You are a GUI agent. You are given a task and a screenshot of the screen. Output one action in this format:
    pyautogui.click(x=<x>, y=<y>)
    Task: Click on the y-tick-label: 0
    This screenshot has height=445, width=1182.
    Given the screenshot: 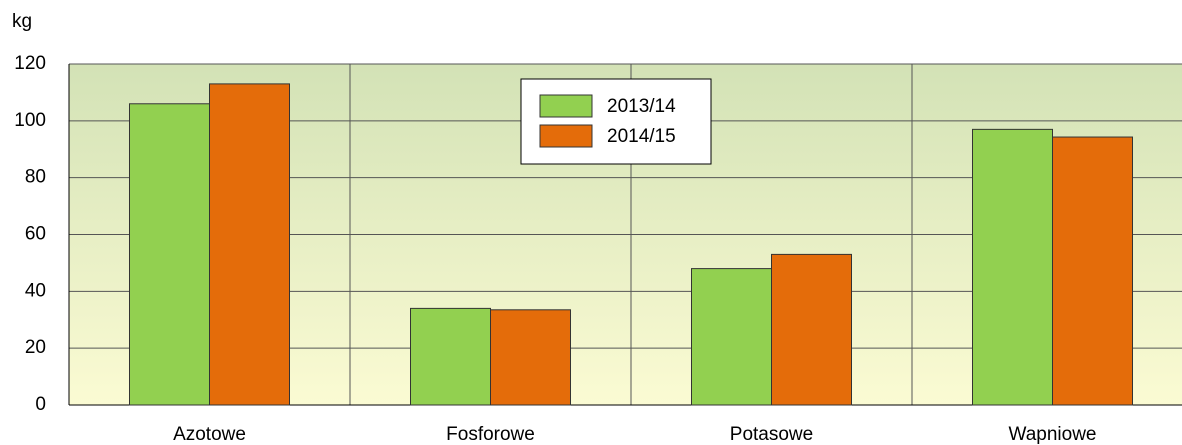 What is the action you would take?
    pyautogui.click(x=40, y=404)
    